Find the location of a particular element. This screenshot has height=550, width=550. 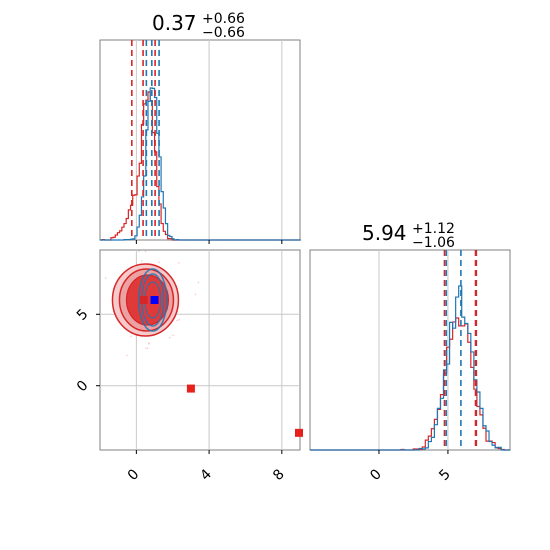

scatter-ytick-label: 0 is located at coordinates (83, 387).